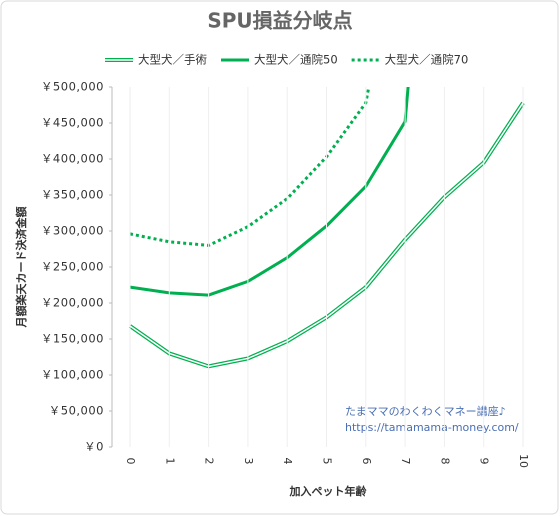  What do you see at coordinates (72, 339) in the screenshot?
I see `y-tick-label: ￥150,000` at bounding box center [72, 339].